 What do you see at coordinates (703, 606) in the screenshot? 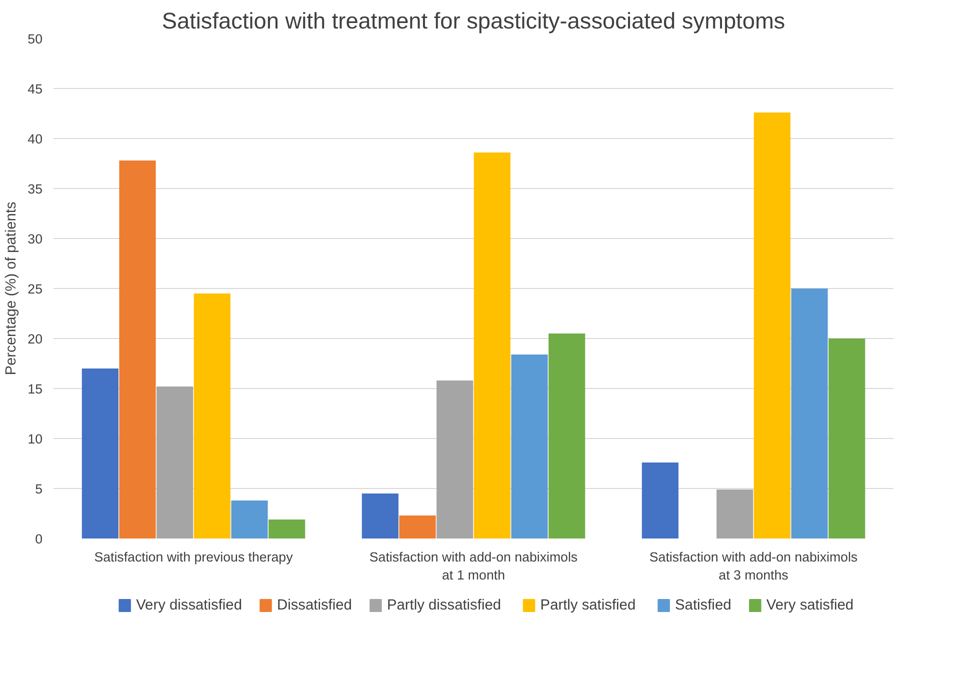
I see `legend-label: Satisfied` at bounding box center [703, 606].